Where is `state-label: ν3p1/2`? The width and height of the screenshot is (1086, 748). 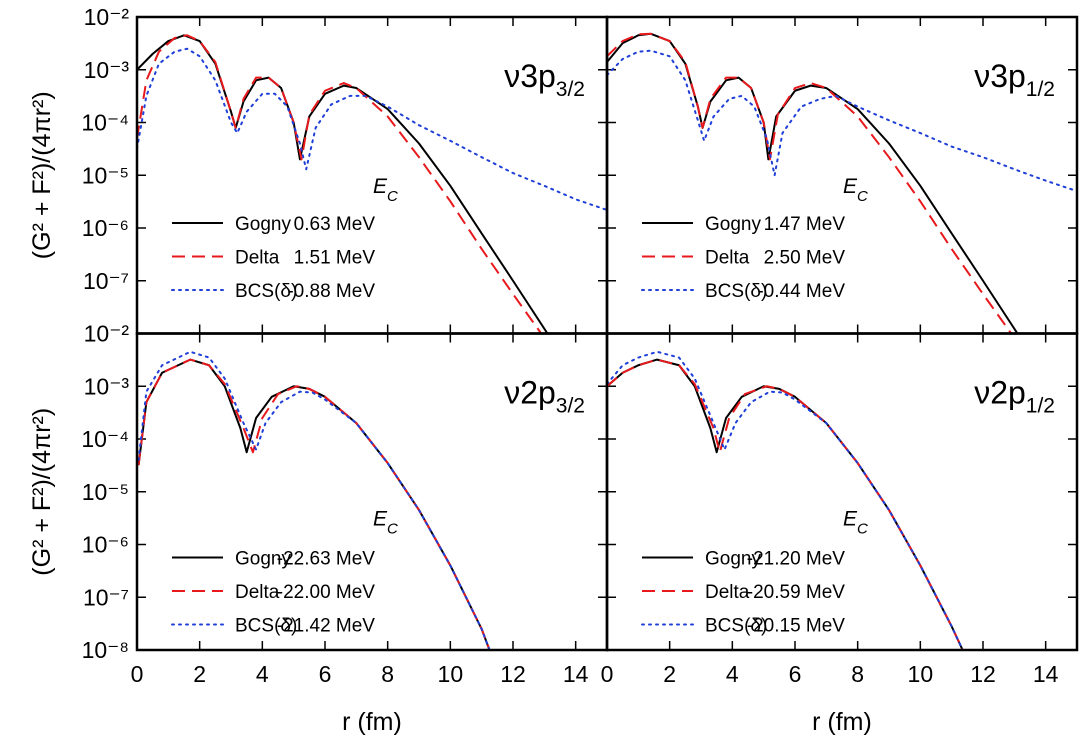
state-label: ν3p1/2 is located at coordinates (1014, 79).